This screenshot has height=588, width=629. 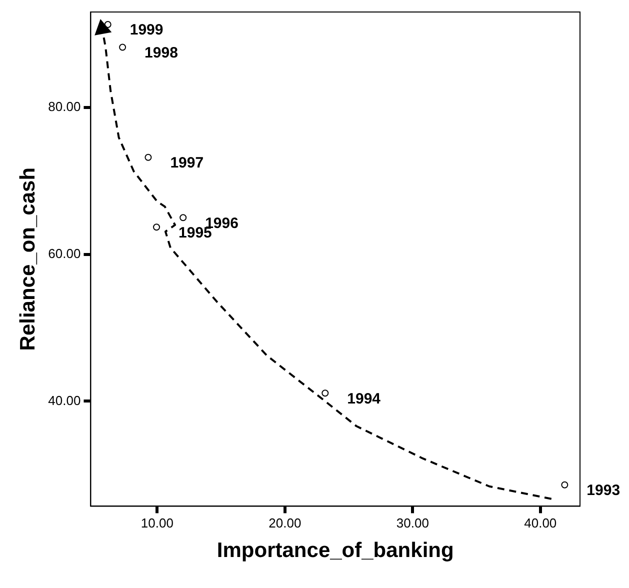 I want to click on annotation: 1994, so click(x=364, y=399).